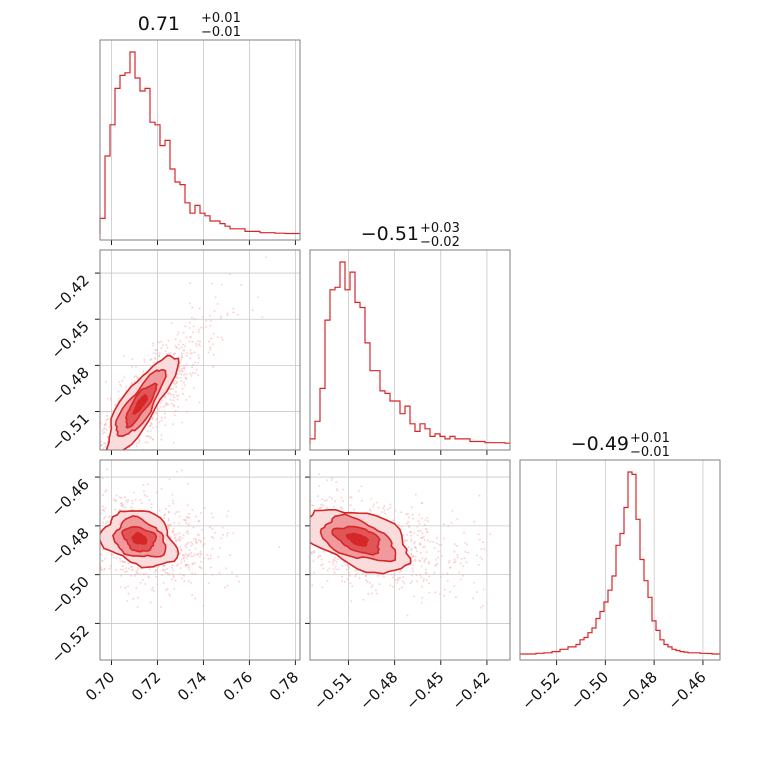 The height and width of the screenshot is (760, 760). I want to click on y-tick-label: −0.45, so click(70, 339).